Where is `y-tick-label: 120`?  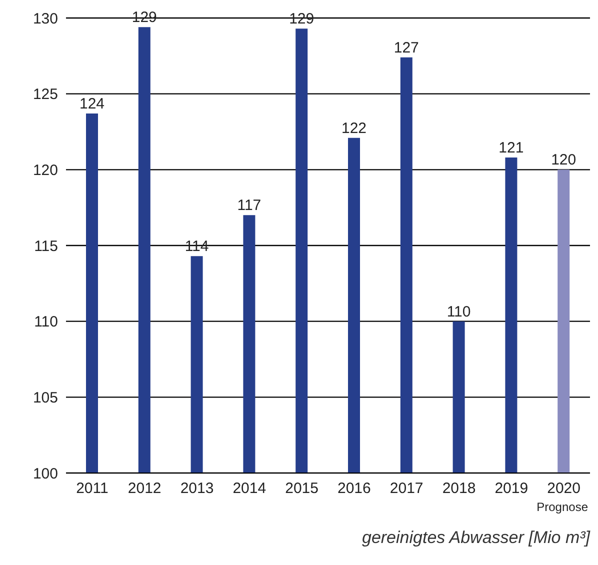 y-tick-label: 120 is located at coordinates (45, 170).